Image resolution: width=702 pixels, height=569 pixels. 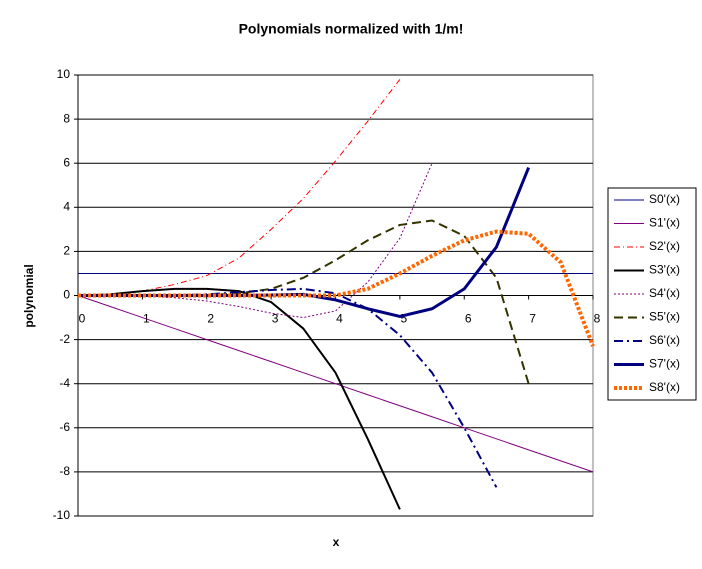 I want to click on legend-label: S2'(x), so click(x=664, y=246).